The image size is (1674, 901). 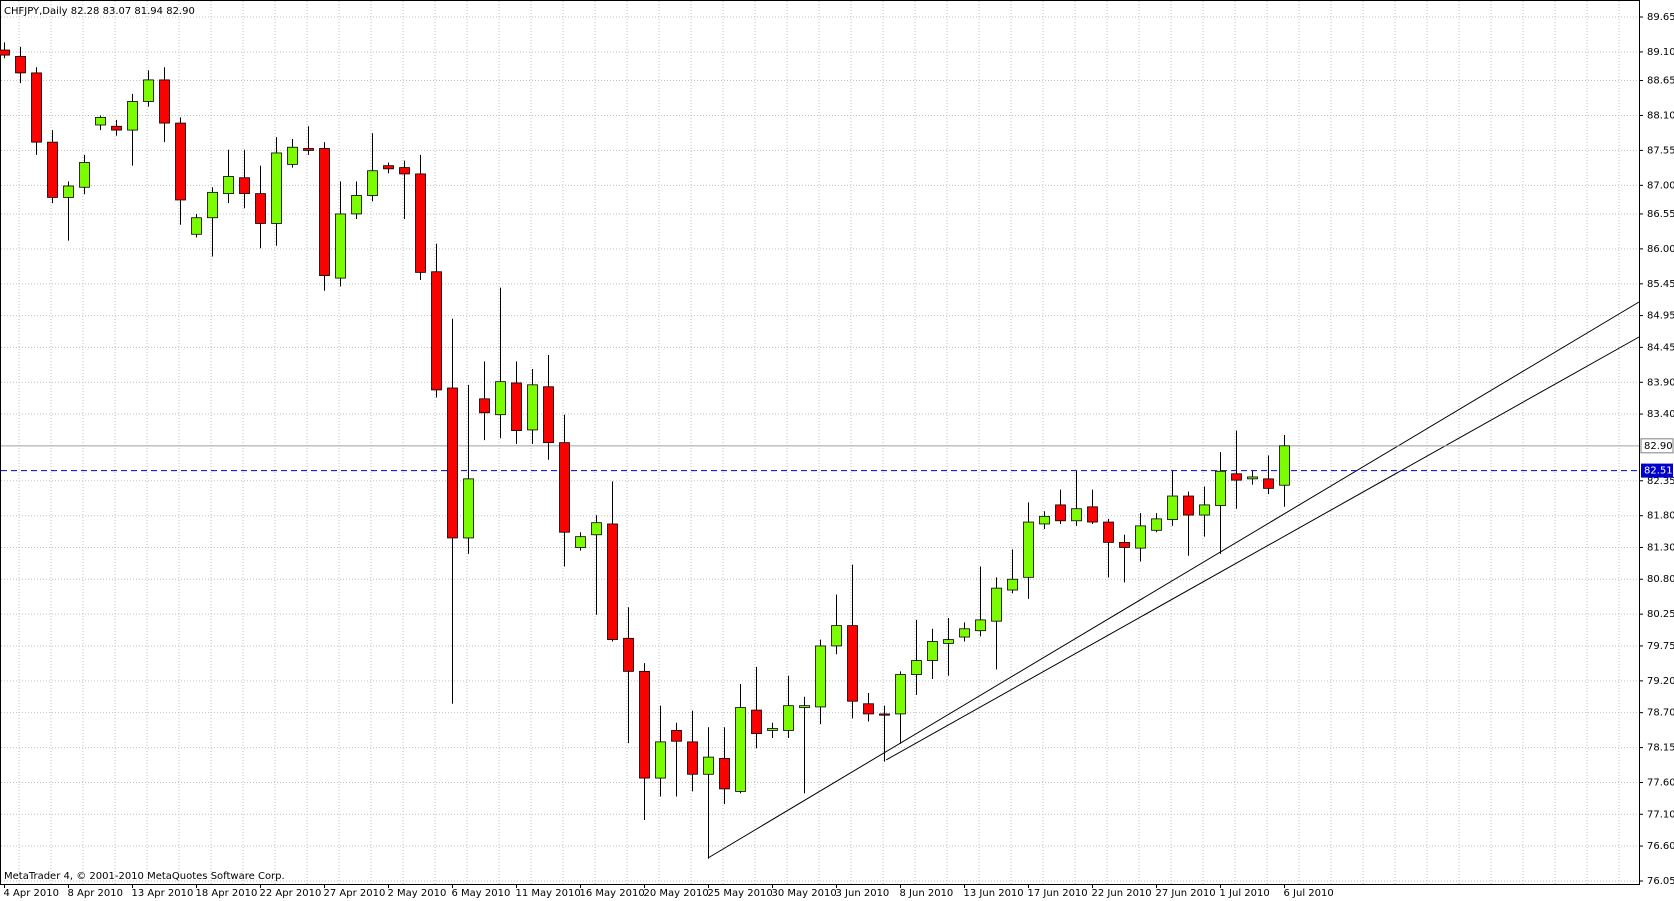 I want to click on y-tick-label: 83.90, so click(x=1660, y=382).